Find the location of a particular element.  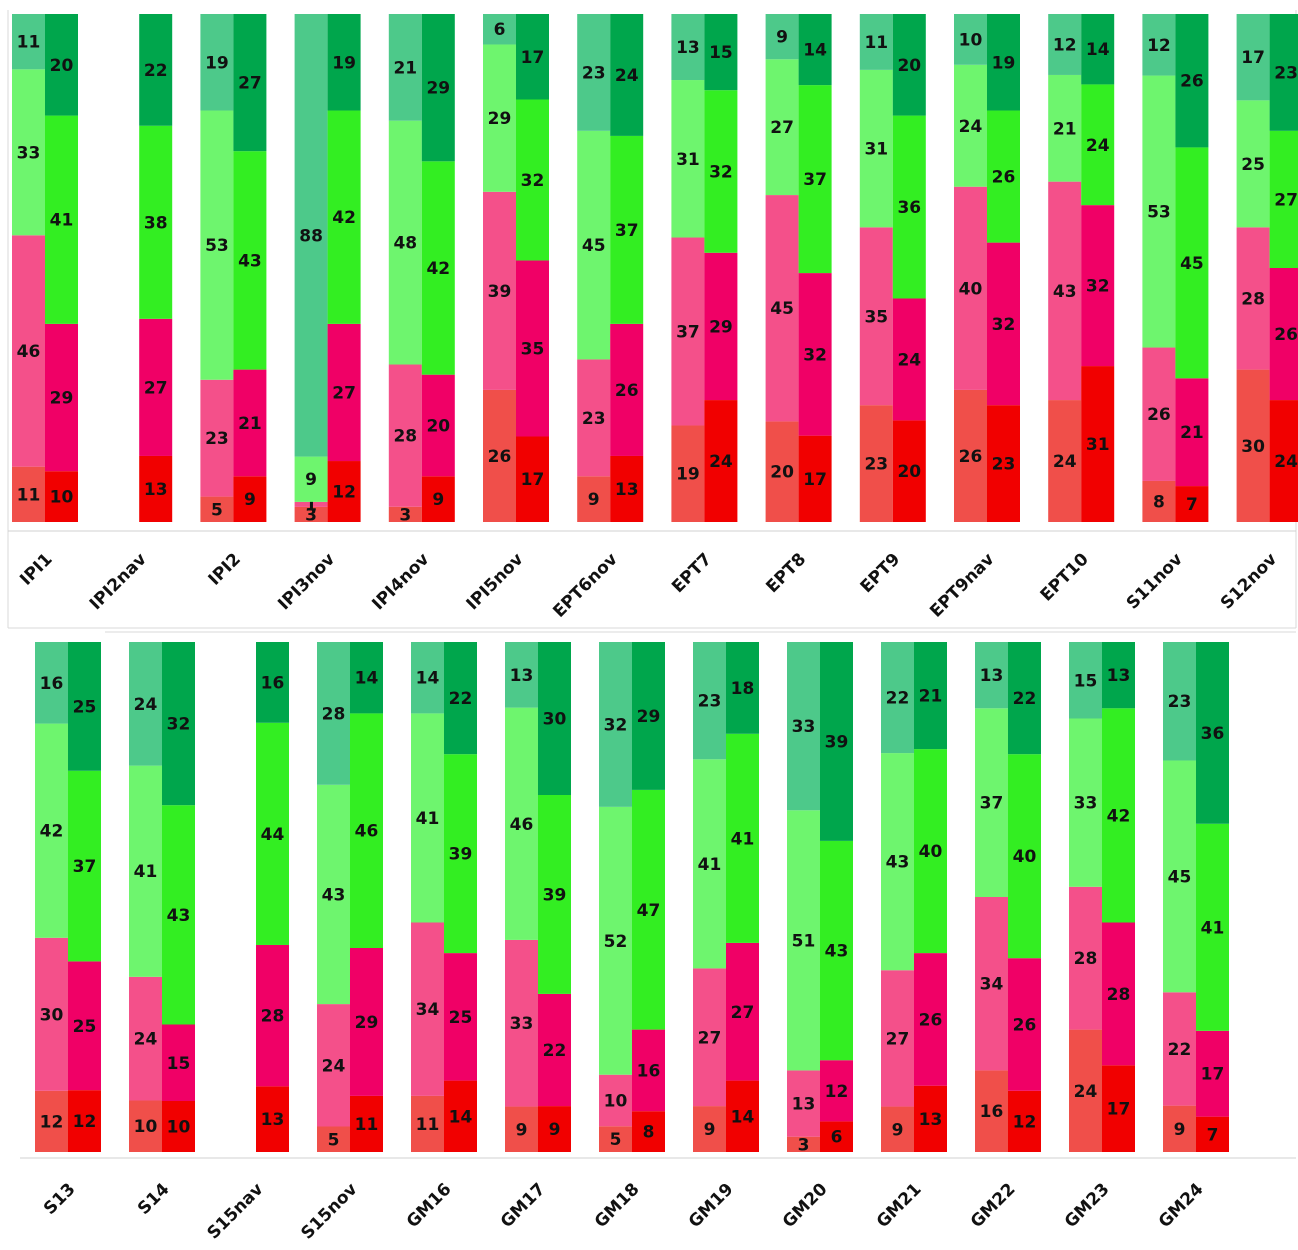

data-label: 14 is located at coordinates (815, 51).